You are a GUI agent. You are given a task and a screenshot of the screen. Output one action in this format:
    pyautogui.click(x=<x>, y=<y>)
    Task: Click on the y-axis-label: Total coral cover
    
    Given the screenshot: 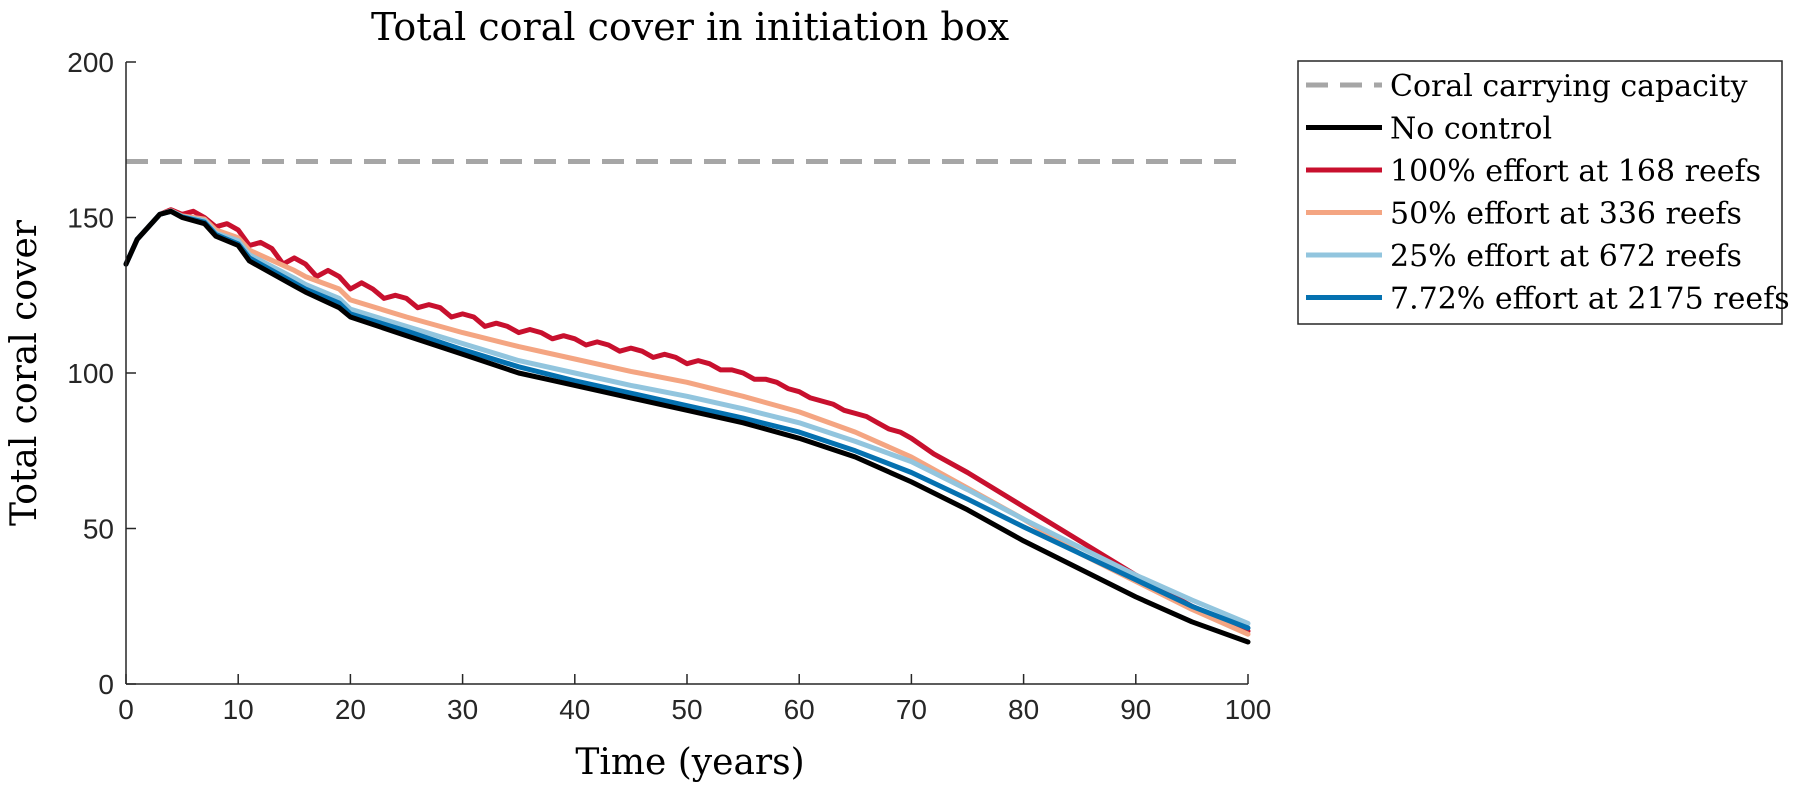 What is the action you would take?
    pyautogui.click(x=24, y=372)
    